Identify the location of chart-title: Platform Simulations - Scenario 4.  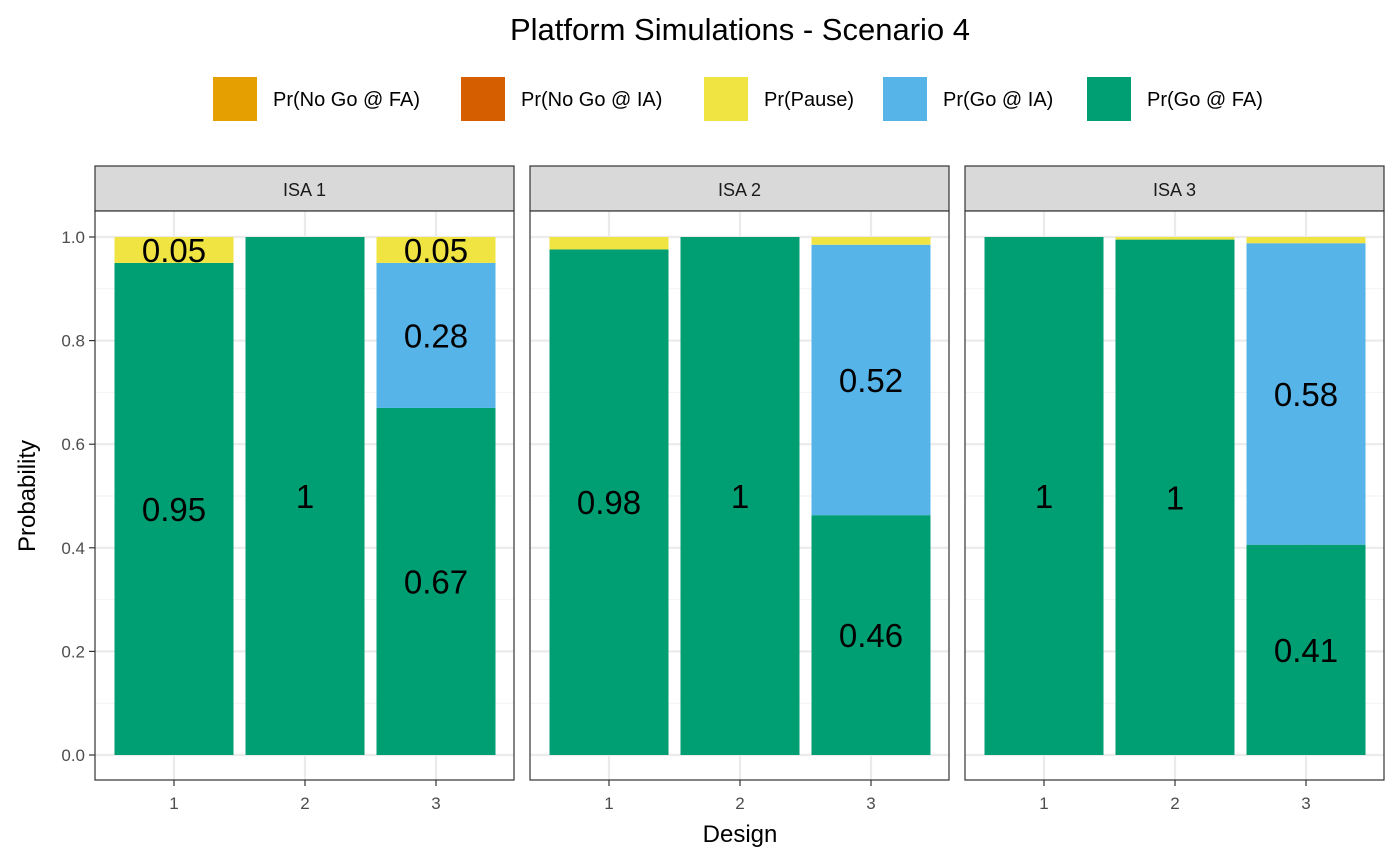
(740, 29).